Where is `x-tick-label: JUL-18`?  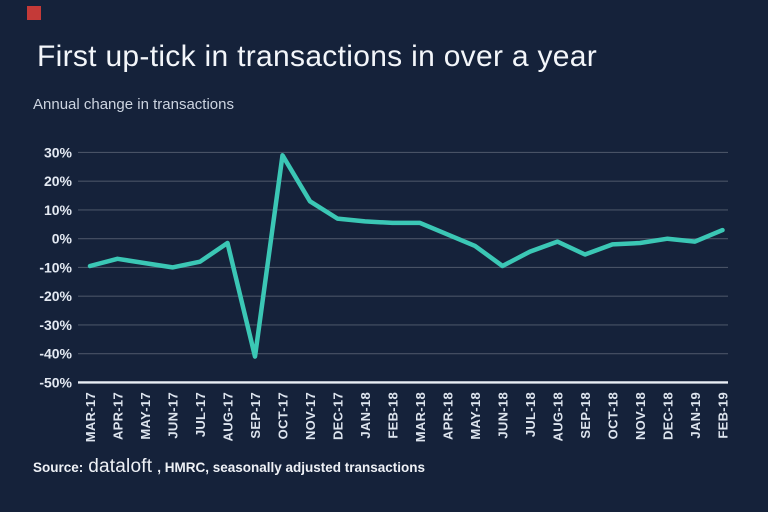 x-tick-label: JUL-18 is located at coordinates (530, 414).